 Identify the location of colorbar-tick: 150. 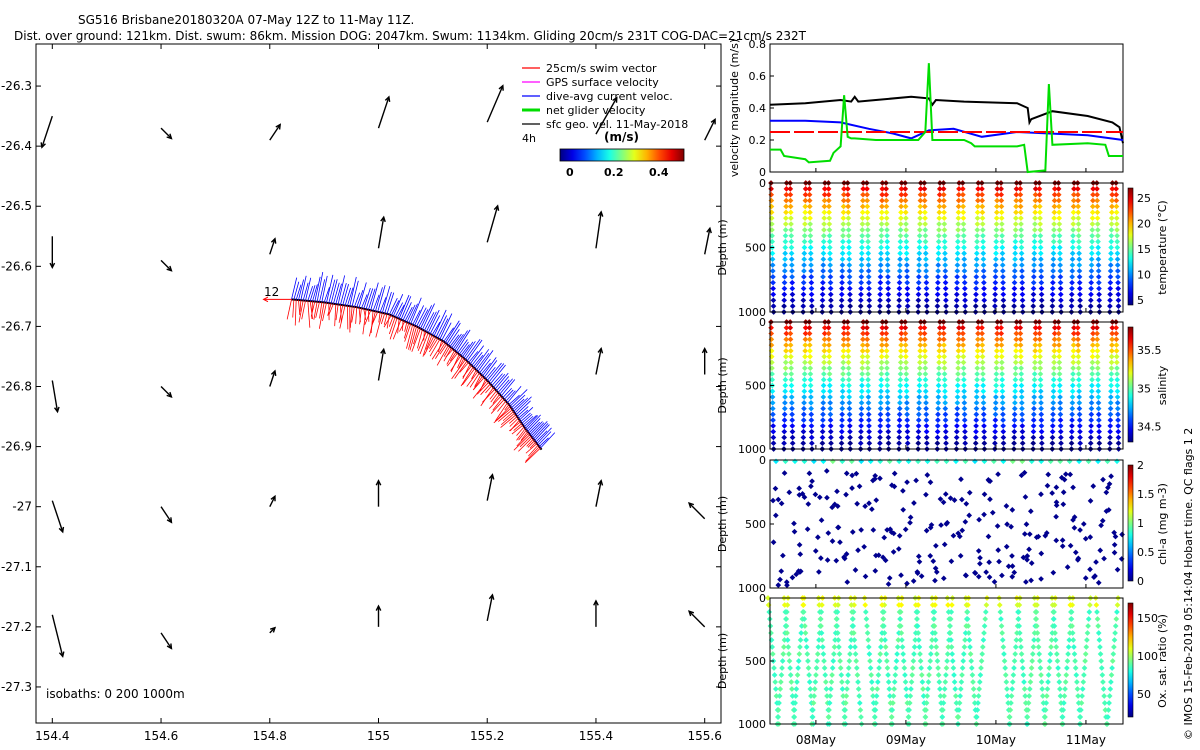
(1147, 618).